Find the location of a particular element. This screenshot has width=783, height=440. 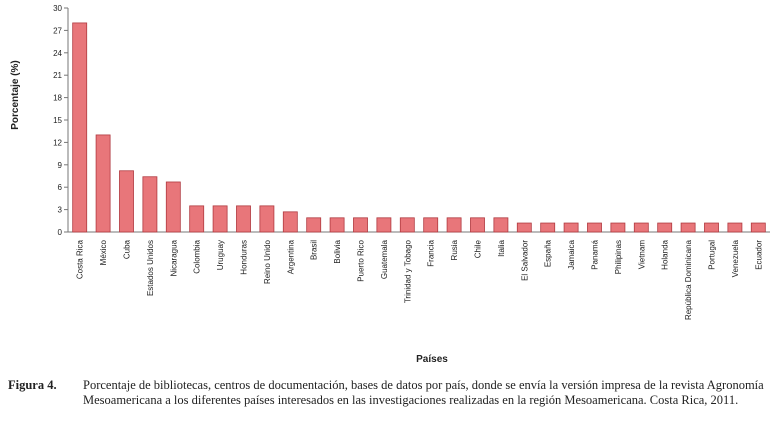

x-tick-label: Italia is located at coordinates (501, 247).